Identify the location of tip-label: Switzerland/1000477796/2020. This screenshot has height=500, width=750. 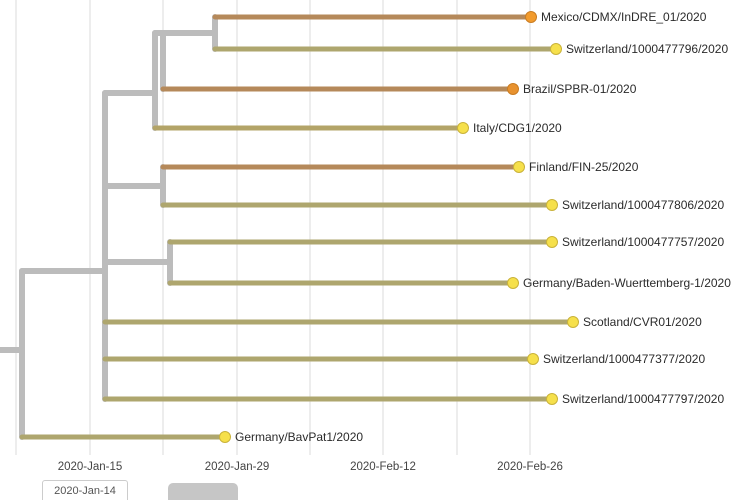
(647, 49).